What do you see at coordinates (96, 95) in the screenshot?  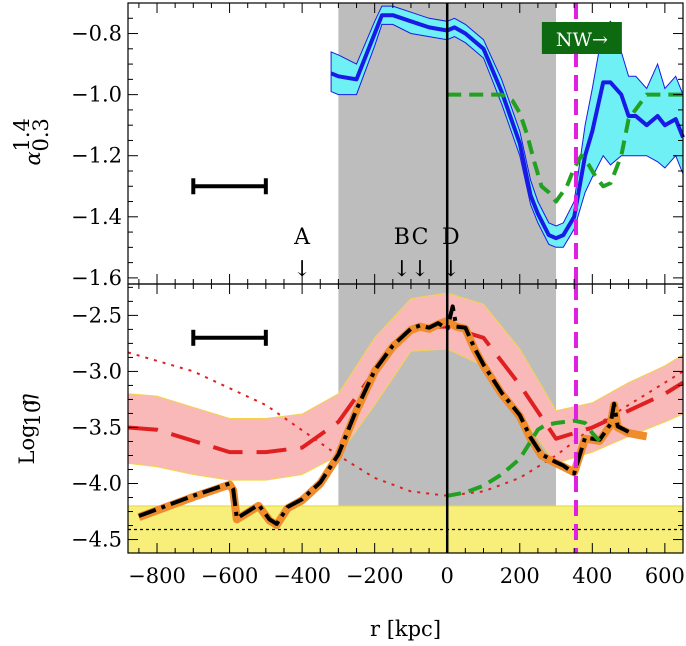 I see `top-ytick-label: −1.0` at bounding box center [96, 95].